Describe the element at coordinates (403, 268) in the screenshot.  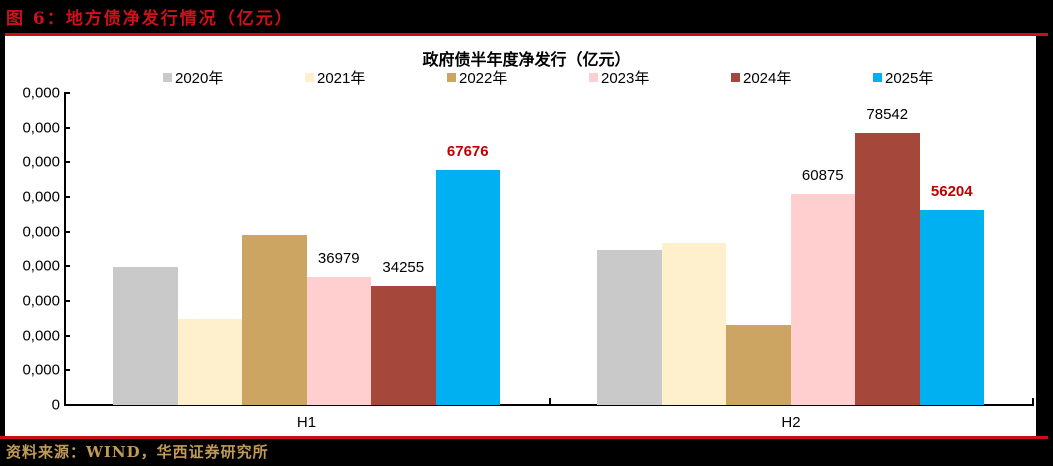
I see `data-label: 34255` at that location.